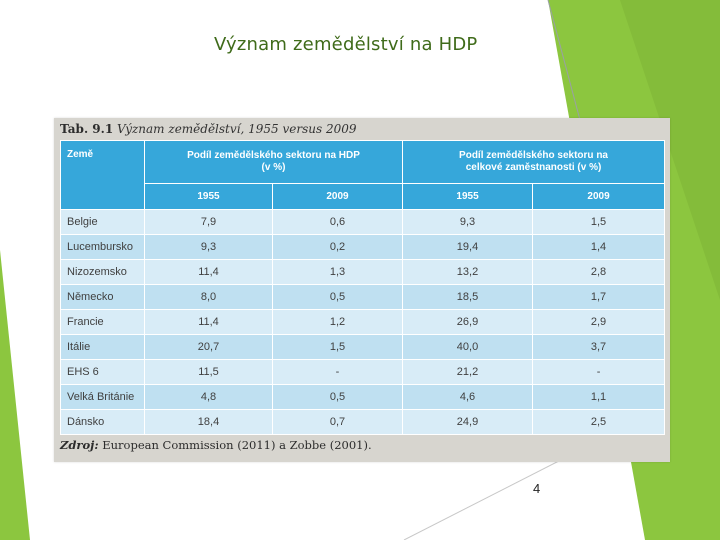 Image resolution: width=720 pixels, height=540 pixels. I want to click on cell-country: EHS 6, so click(102, 372).